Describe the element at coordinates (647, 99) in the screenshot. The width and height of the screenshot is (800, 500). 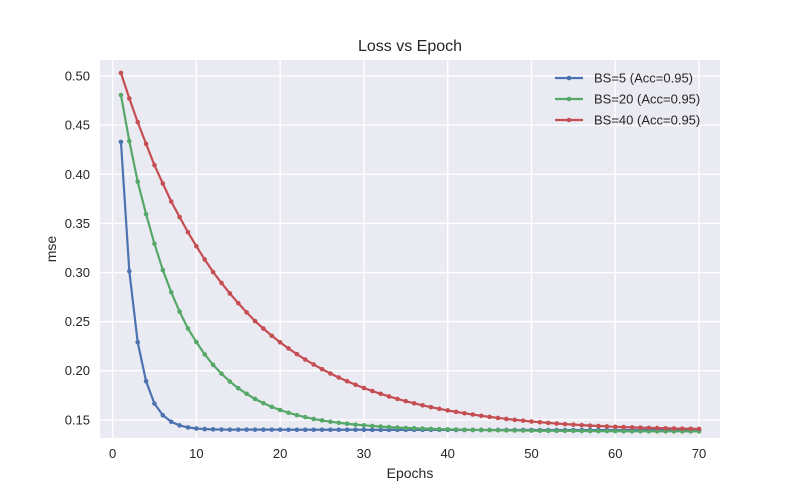
I see `legend-label: BS=20 (Acc=0.95)` at that location.